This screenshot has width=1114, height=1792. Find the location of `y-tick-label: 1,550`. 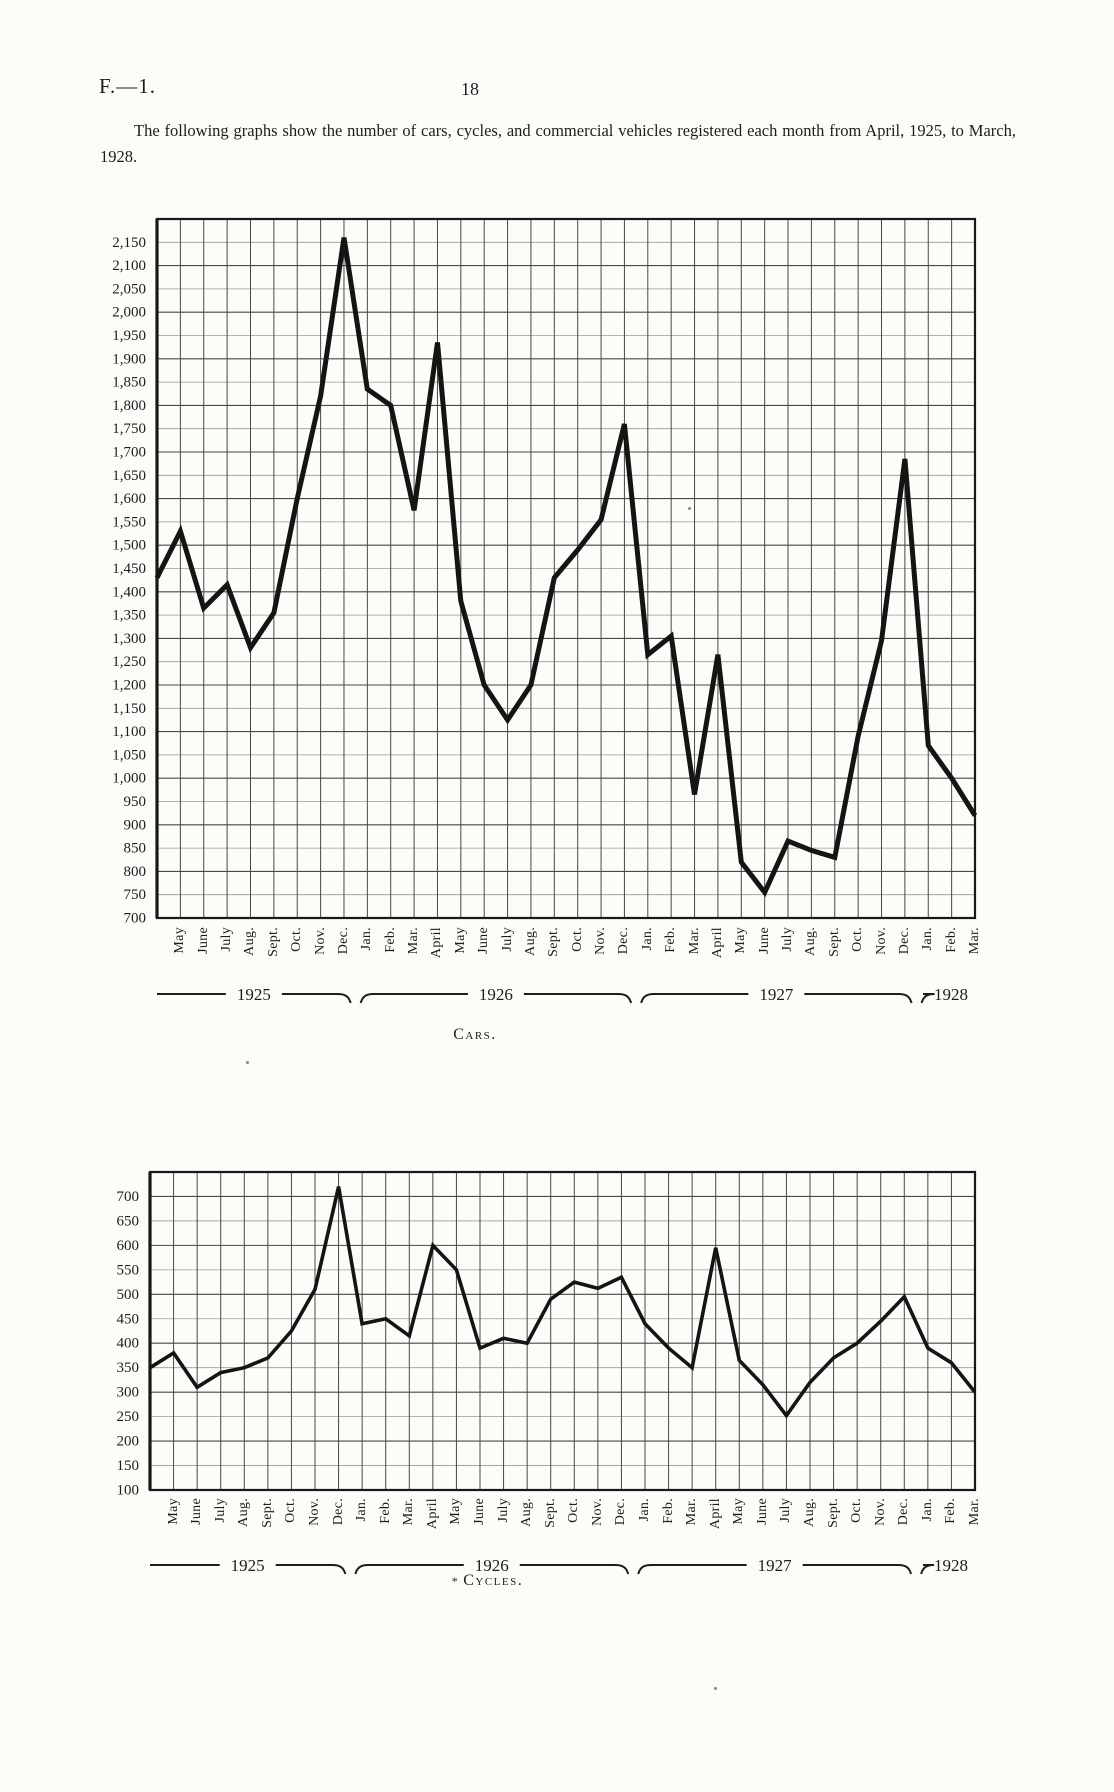

y-tick-label: 1,550 is located at coordinates (129, 522).